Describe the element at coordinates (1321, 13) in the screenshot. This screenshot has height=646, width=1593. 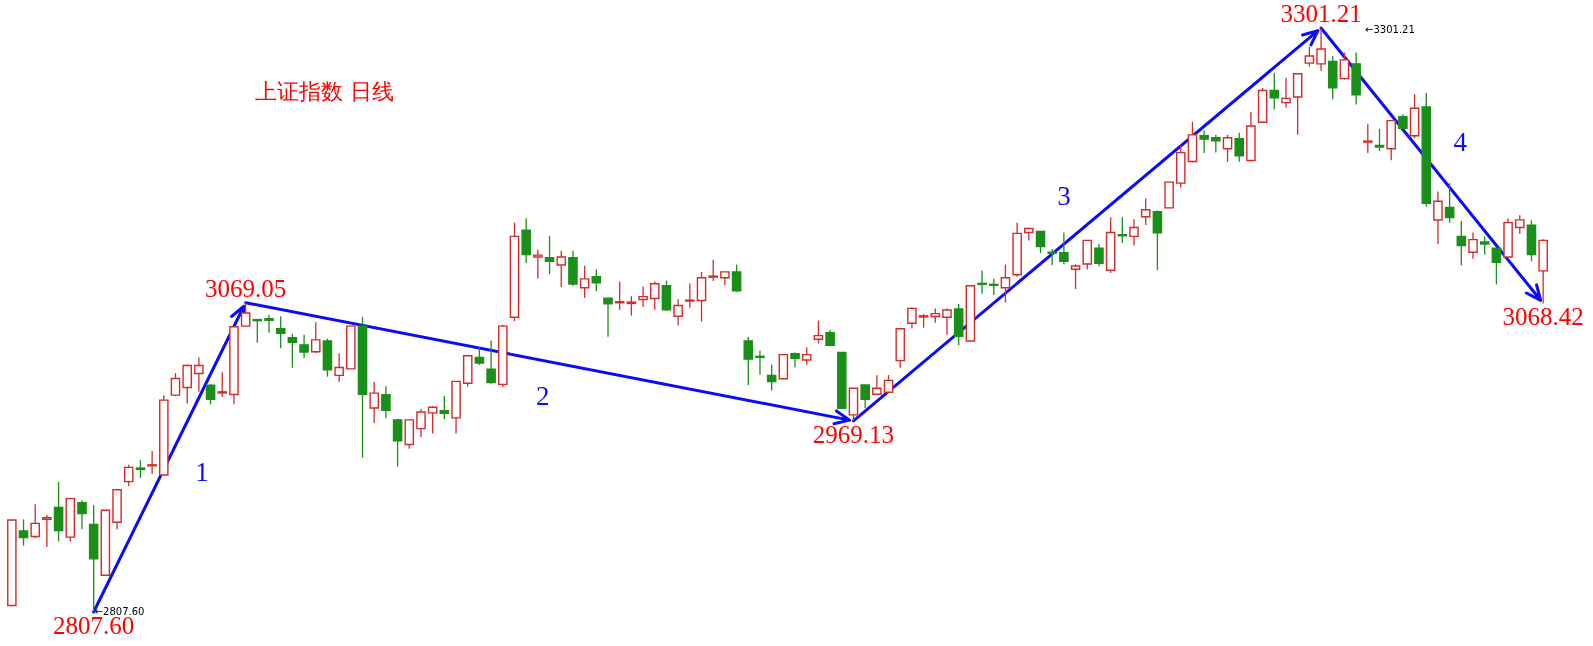
I see `annotation: 3301.21` at that location.